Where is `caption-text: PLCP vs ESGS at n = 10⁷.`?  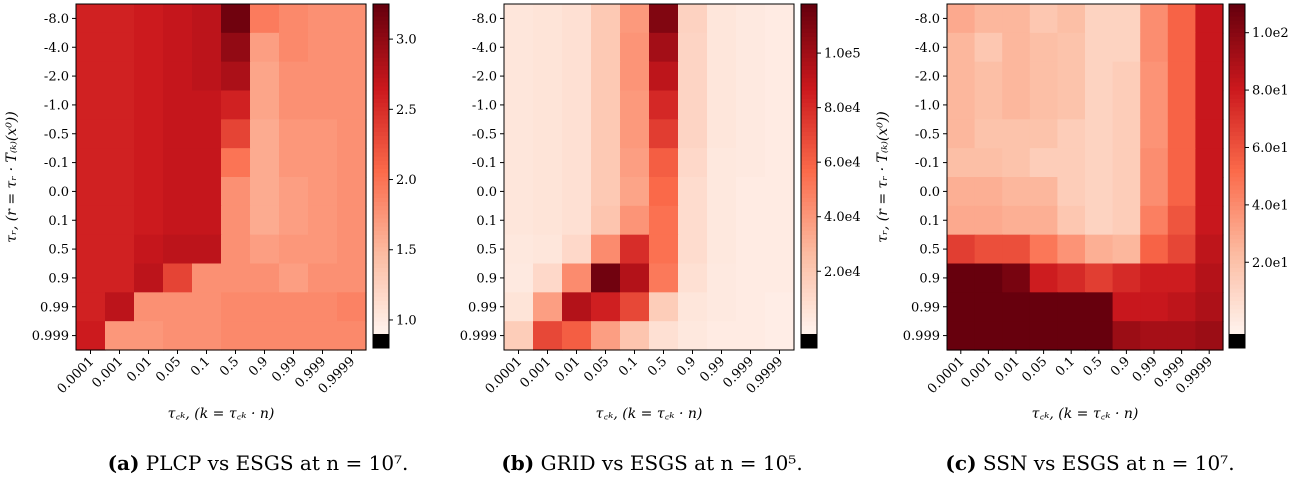 caption-text: PLCP vs ESGS at n = 10⁷. is located at coordinates (273, 463).